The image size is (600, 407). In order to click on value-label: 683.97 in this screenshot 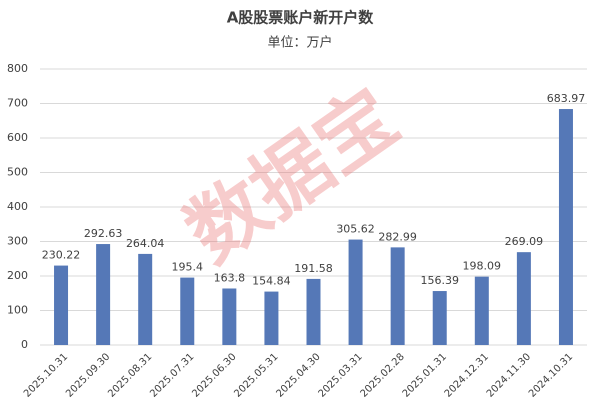, I will do `click(566, 98)`.